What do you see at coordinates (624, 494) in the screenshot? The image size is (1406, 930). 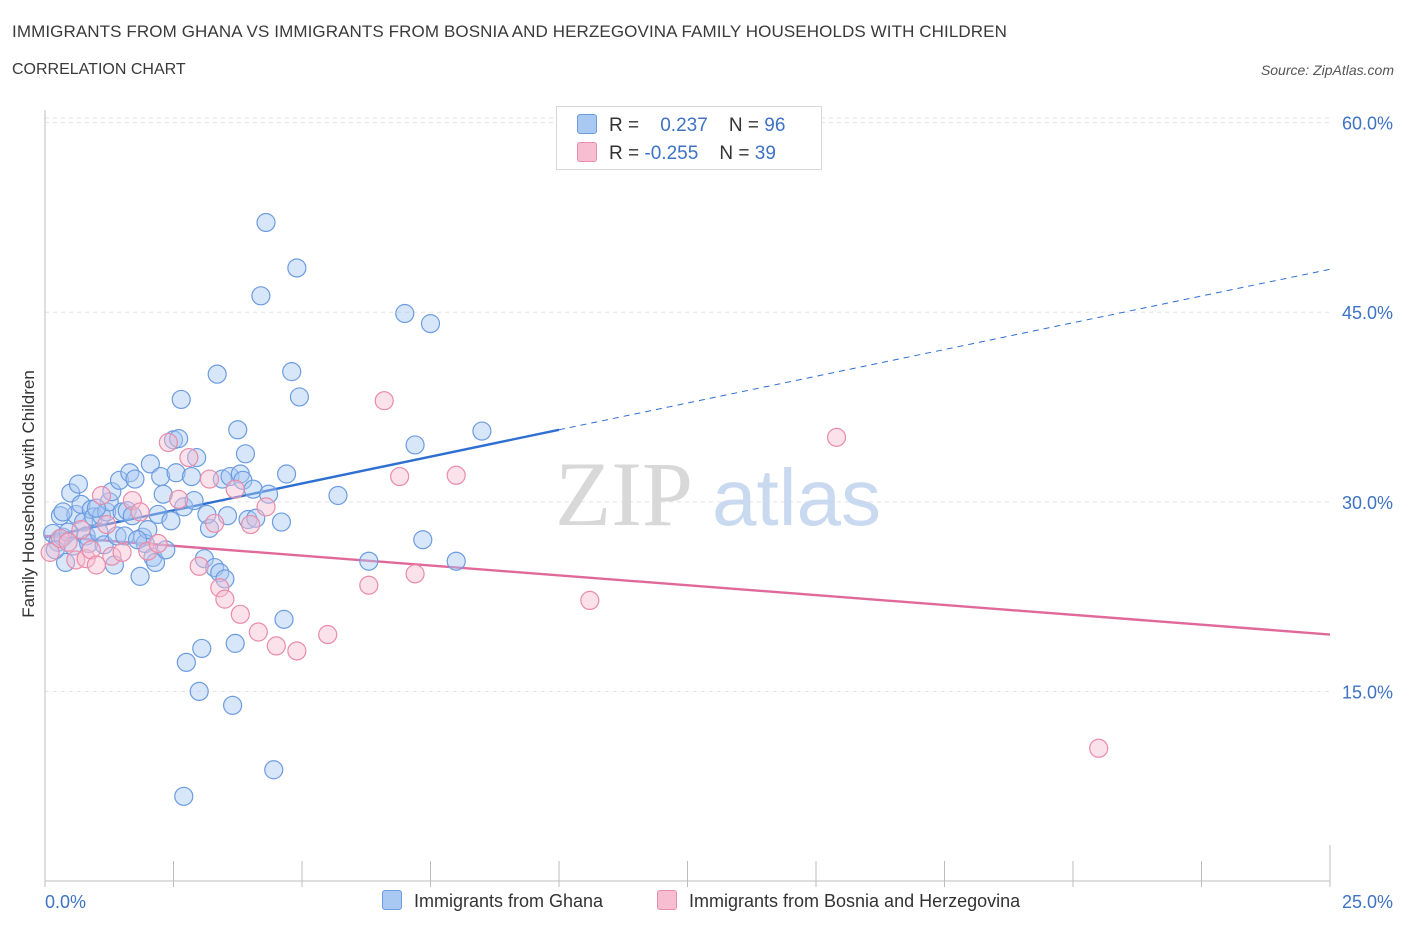 I see `watermark-zip: ZIP` at bounding box center [624, 494].